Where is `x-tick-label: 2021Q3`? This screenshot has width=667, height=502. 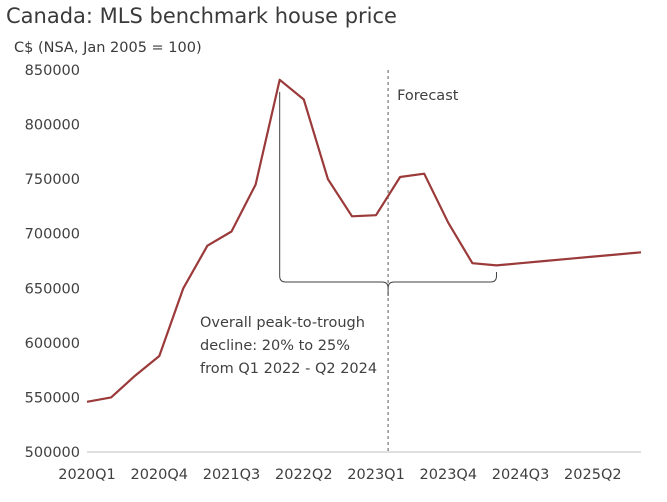
x-tick-label: 2021Q3 is located at coordinates (232, 475).